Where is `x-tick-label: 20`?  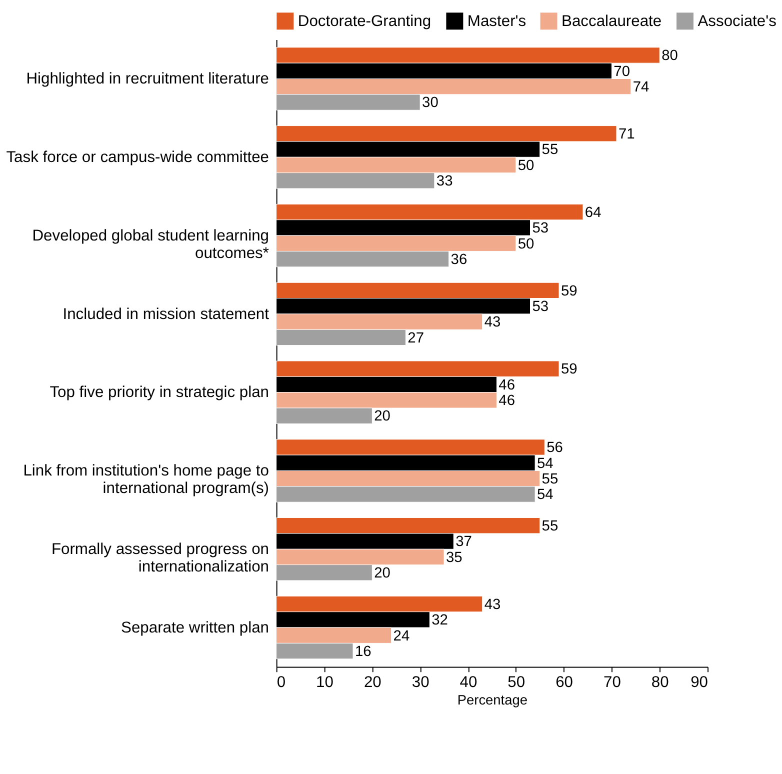 x-tick-label: 20 is located at coordinates (373, 682).